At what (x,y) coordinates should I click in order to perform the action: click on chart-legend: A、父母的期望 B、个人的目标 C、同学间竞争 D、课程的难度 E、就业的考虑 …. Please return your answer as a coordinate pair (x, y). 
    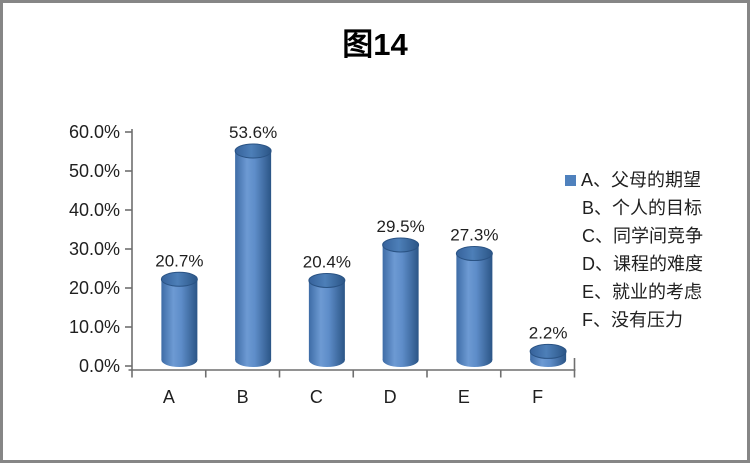
    Looking at the image, I should click on (656, 250).